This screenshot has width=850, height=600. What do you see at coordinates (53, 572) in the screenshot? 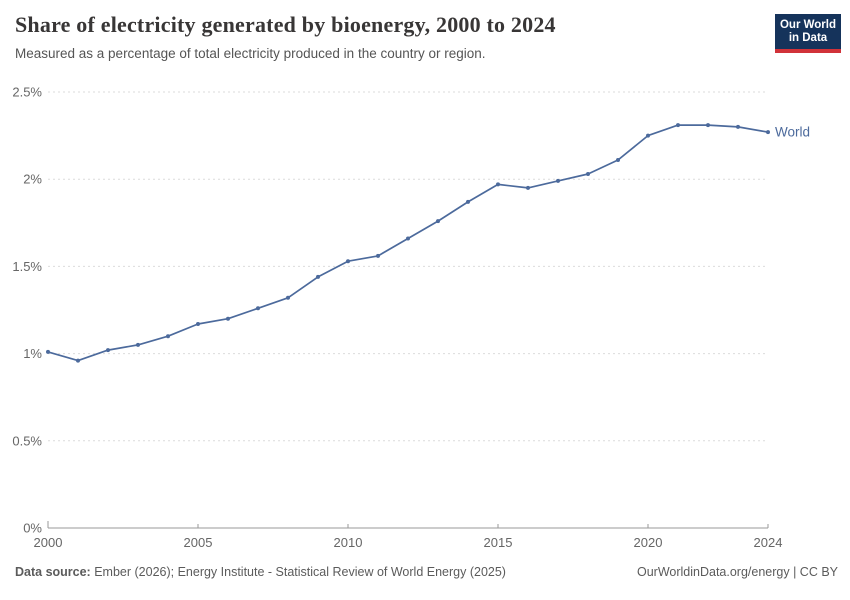
I see `data-source-label: Data source:` at bounding box center [53, 572].